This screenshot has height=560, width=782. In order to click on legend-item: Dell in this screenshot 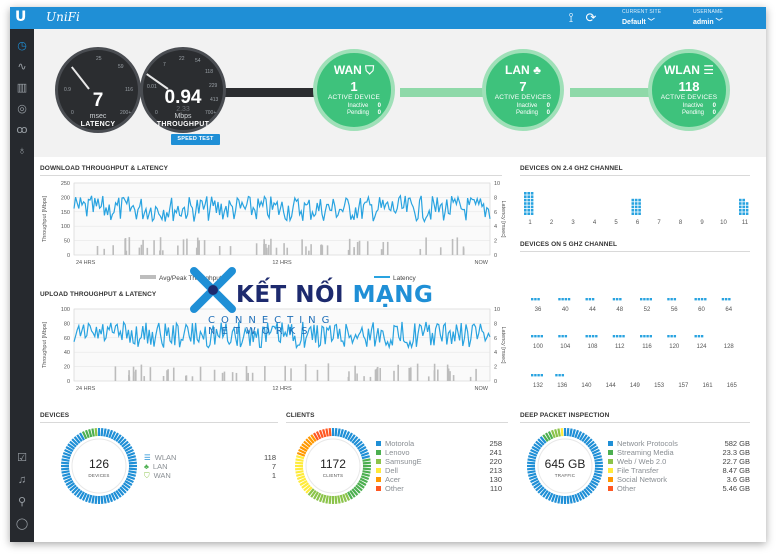, I will do `click(387, 470)`.